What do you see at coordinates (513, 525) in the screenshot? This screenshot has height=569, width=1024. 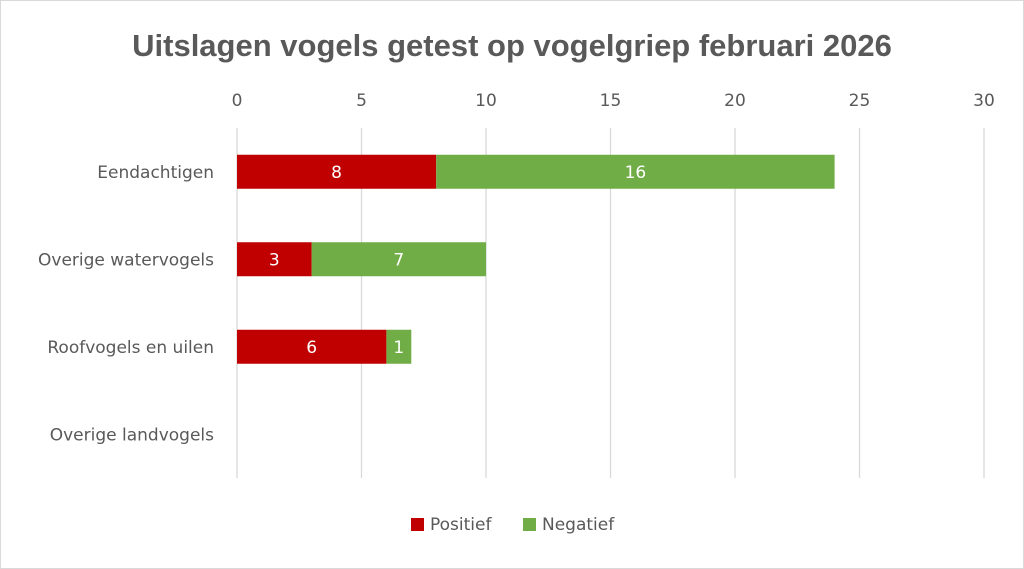 I see `legend: Positief Negatief` at bounding box center [513, 525].